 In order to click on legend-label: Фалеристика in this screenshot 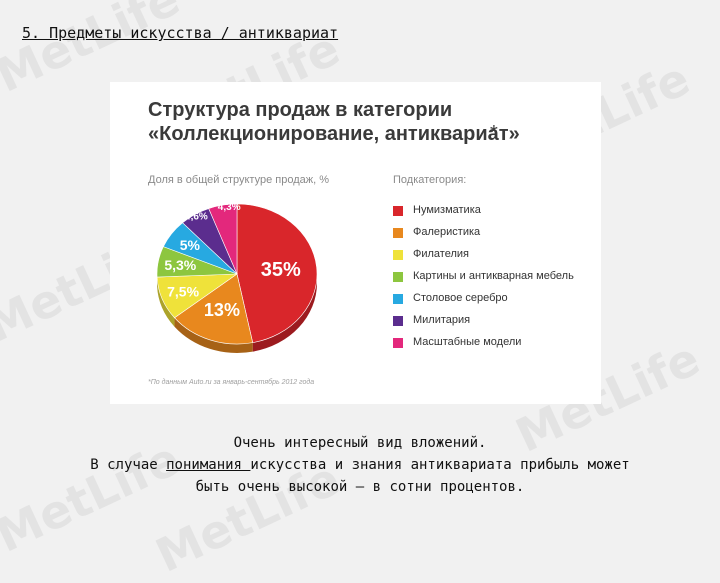, I will do `click(446, 232)`.